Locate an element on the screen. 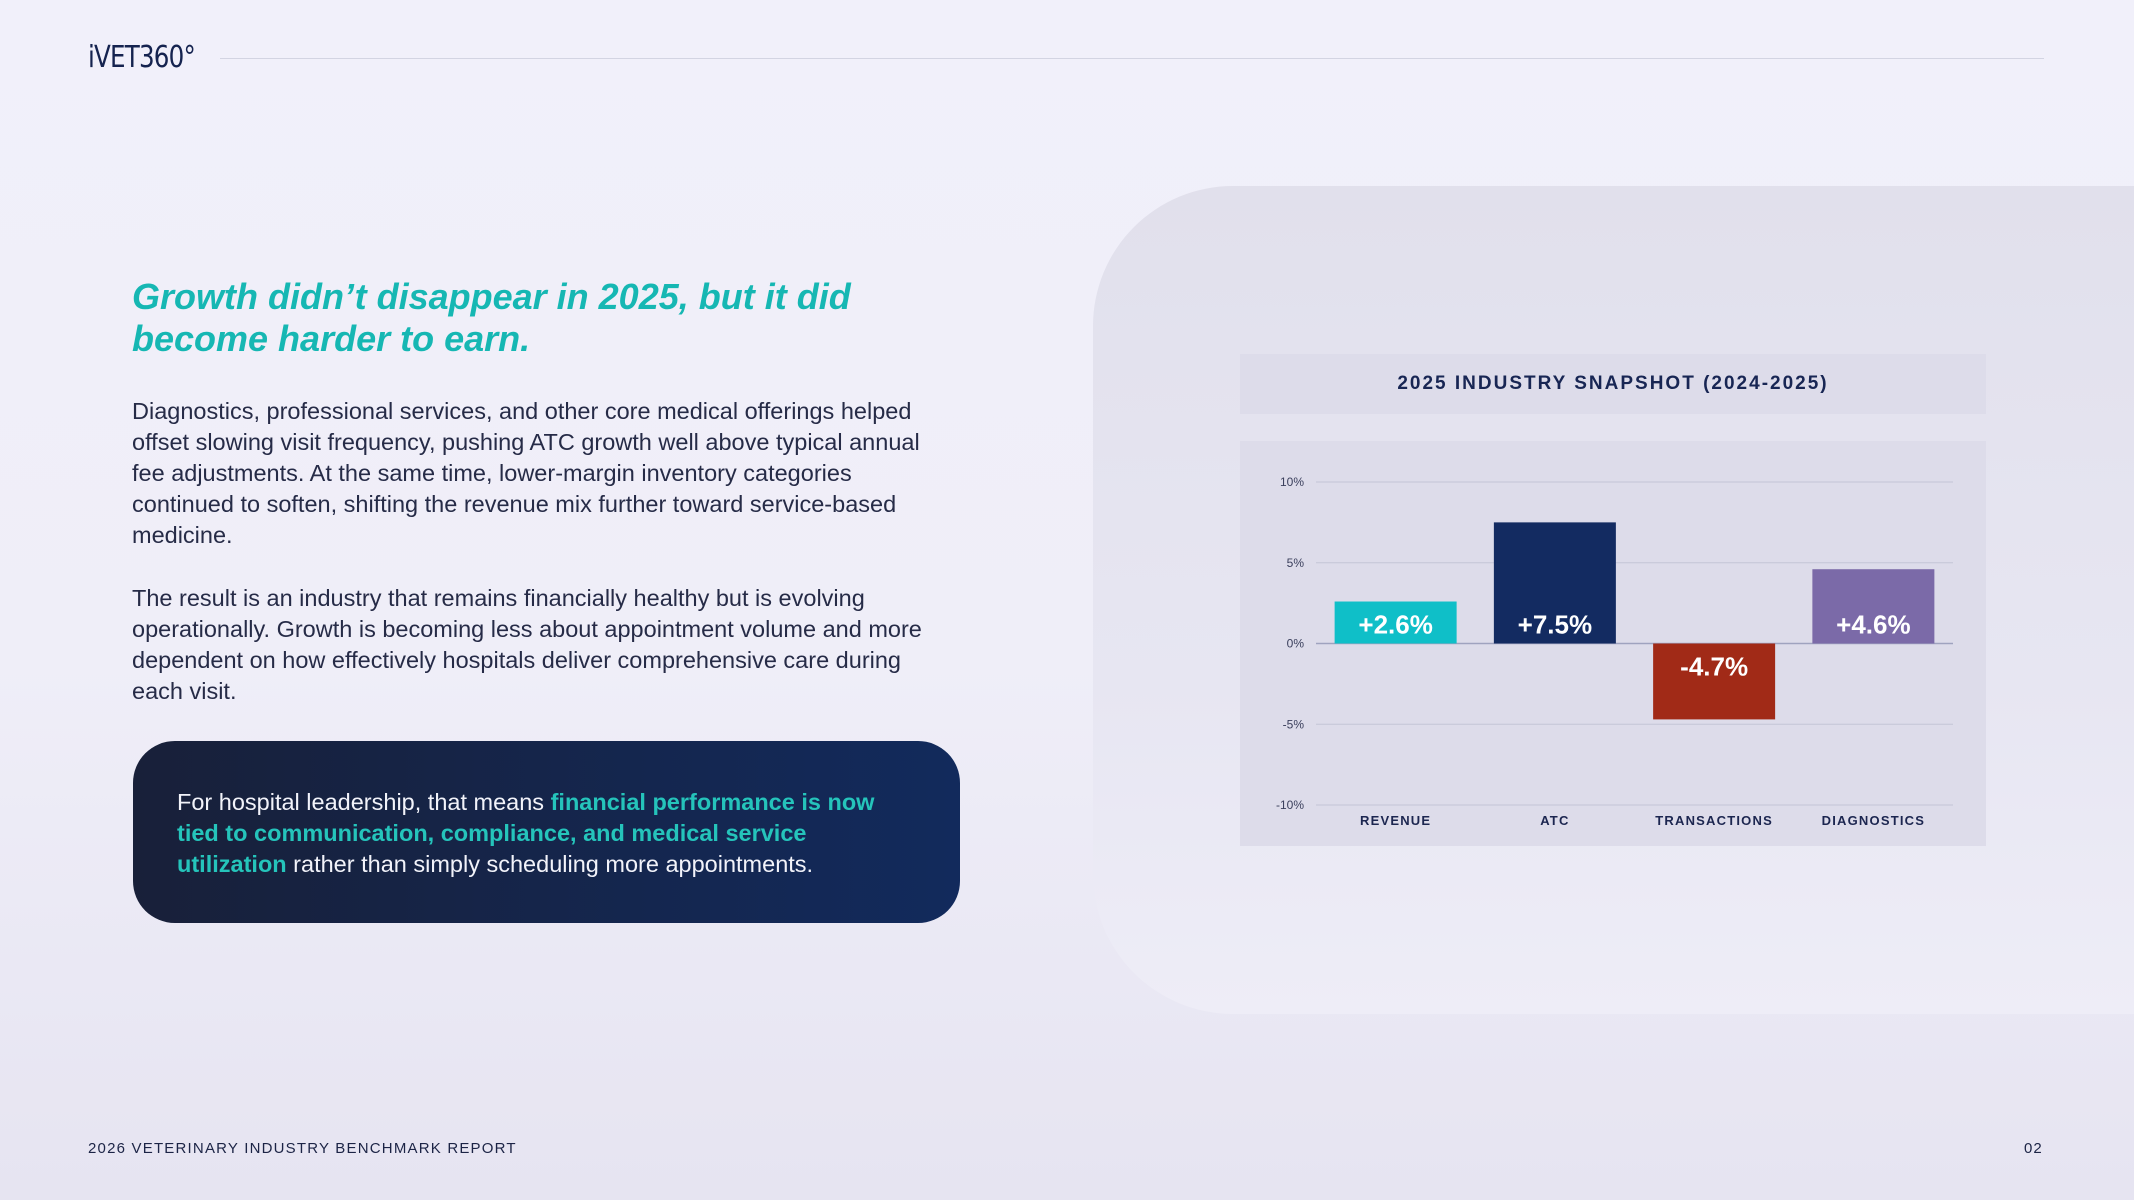 The height and width of the screenshot is (1200, 2134). data-label: +2.6% is located at coordinates (1395, 625).